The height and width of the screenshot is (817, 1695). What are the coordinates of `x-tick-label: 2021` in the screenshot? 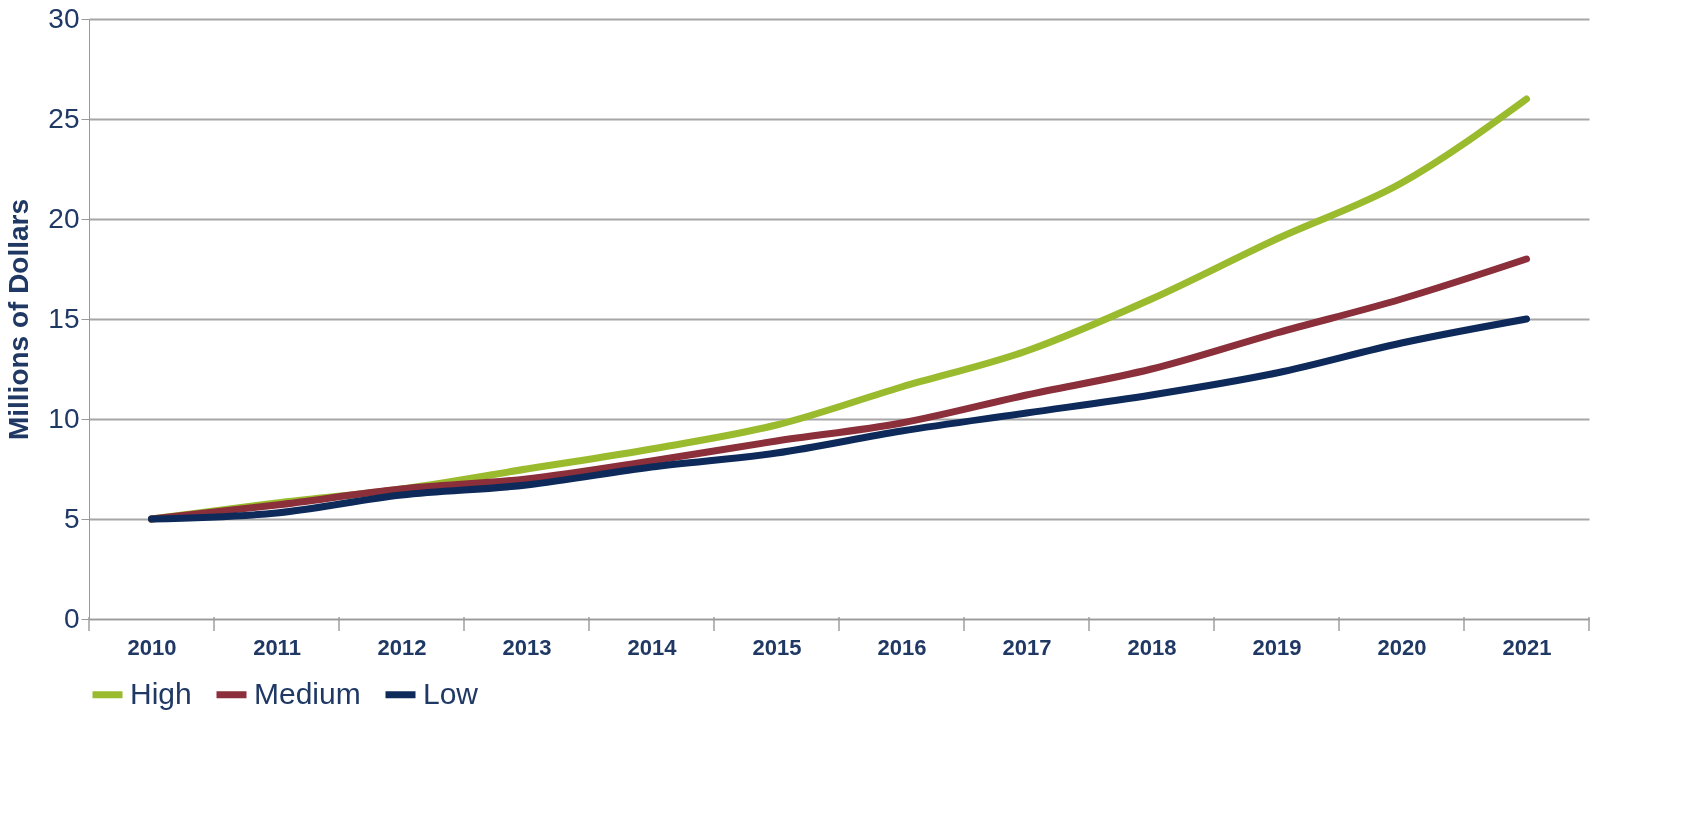 It's located at (1527, 647).